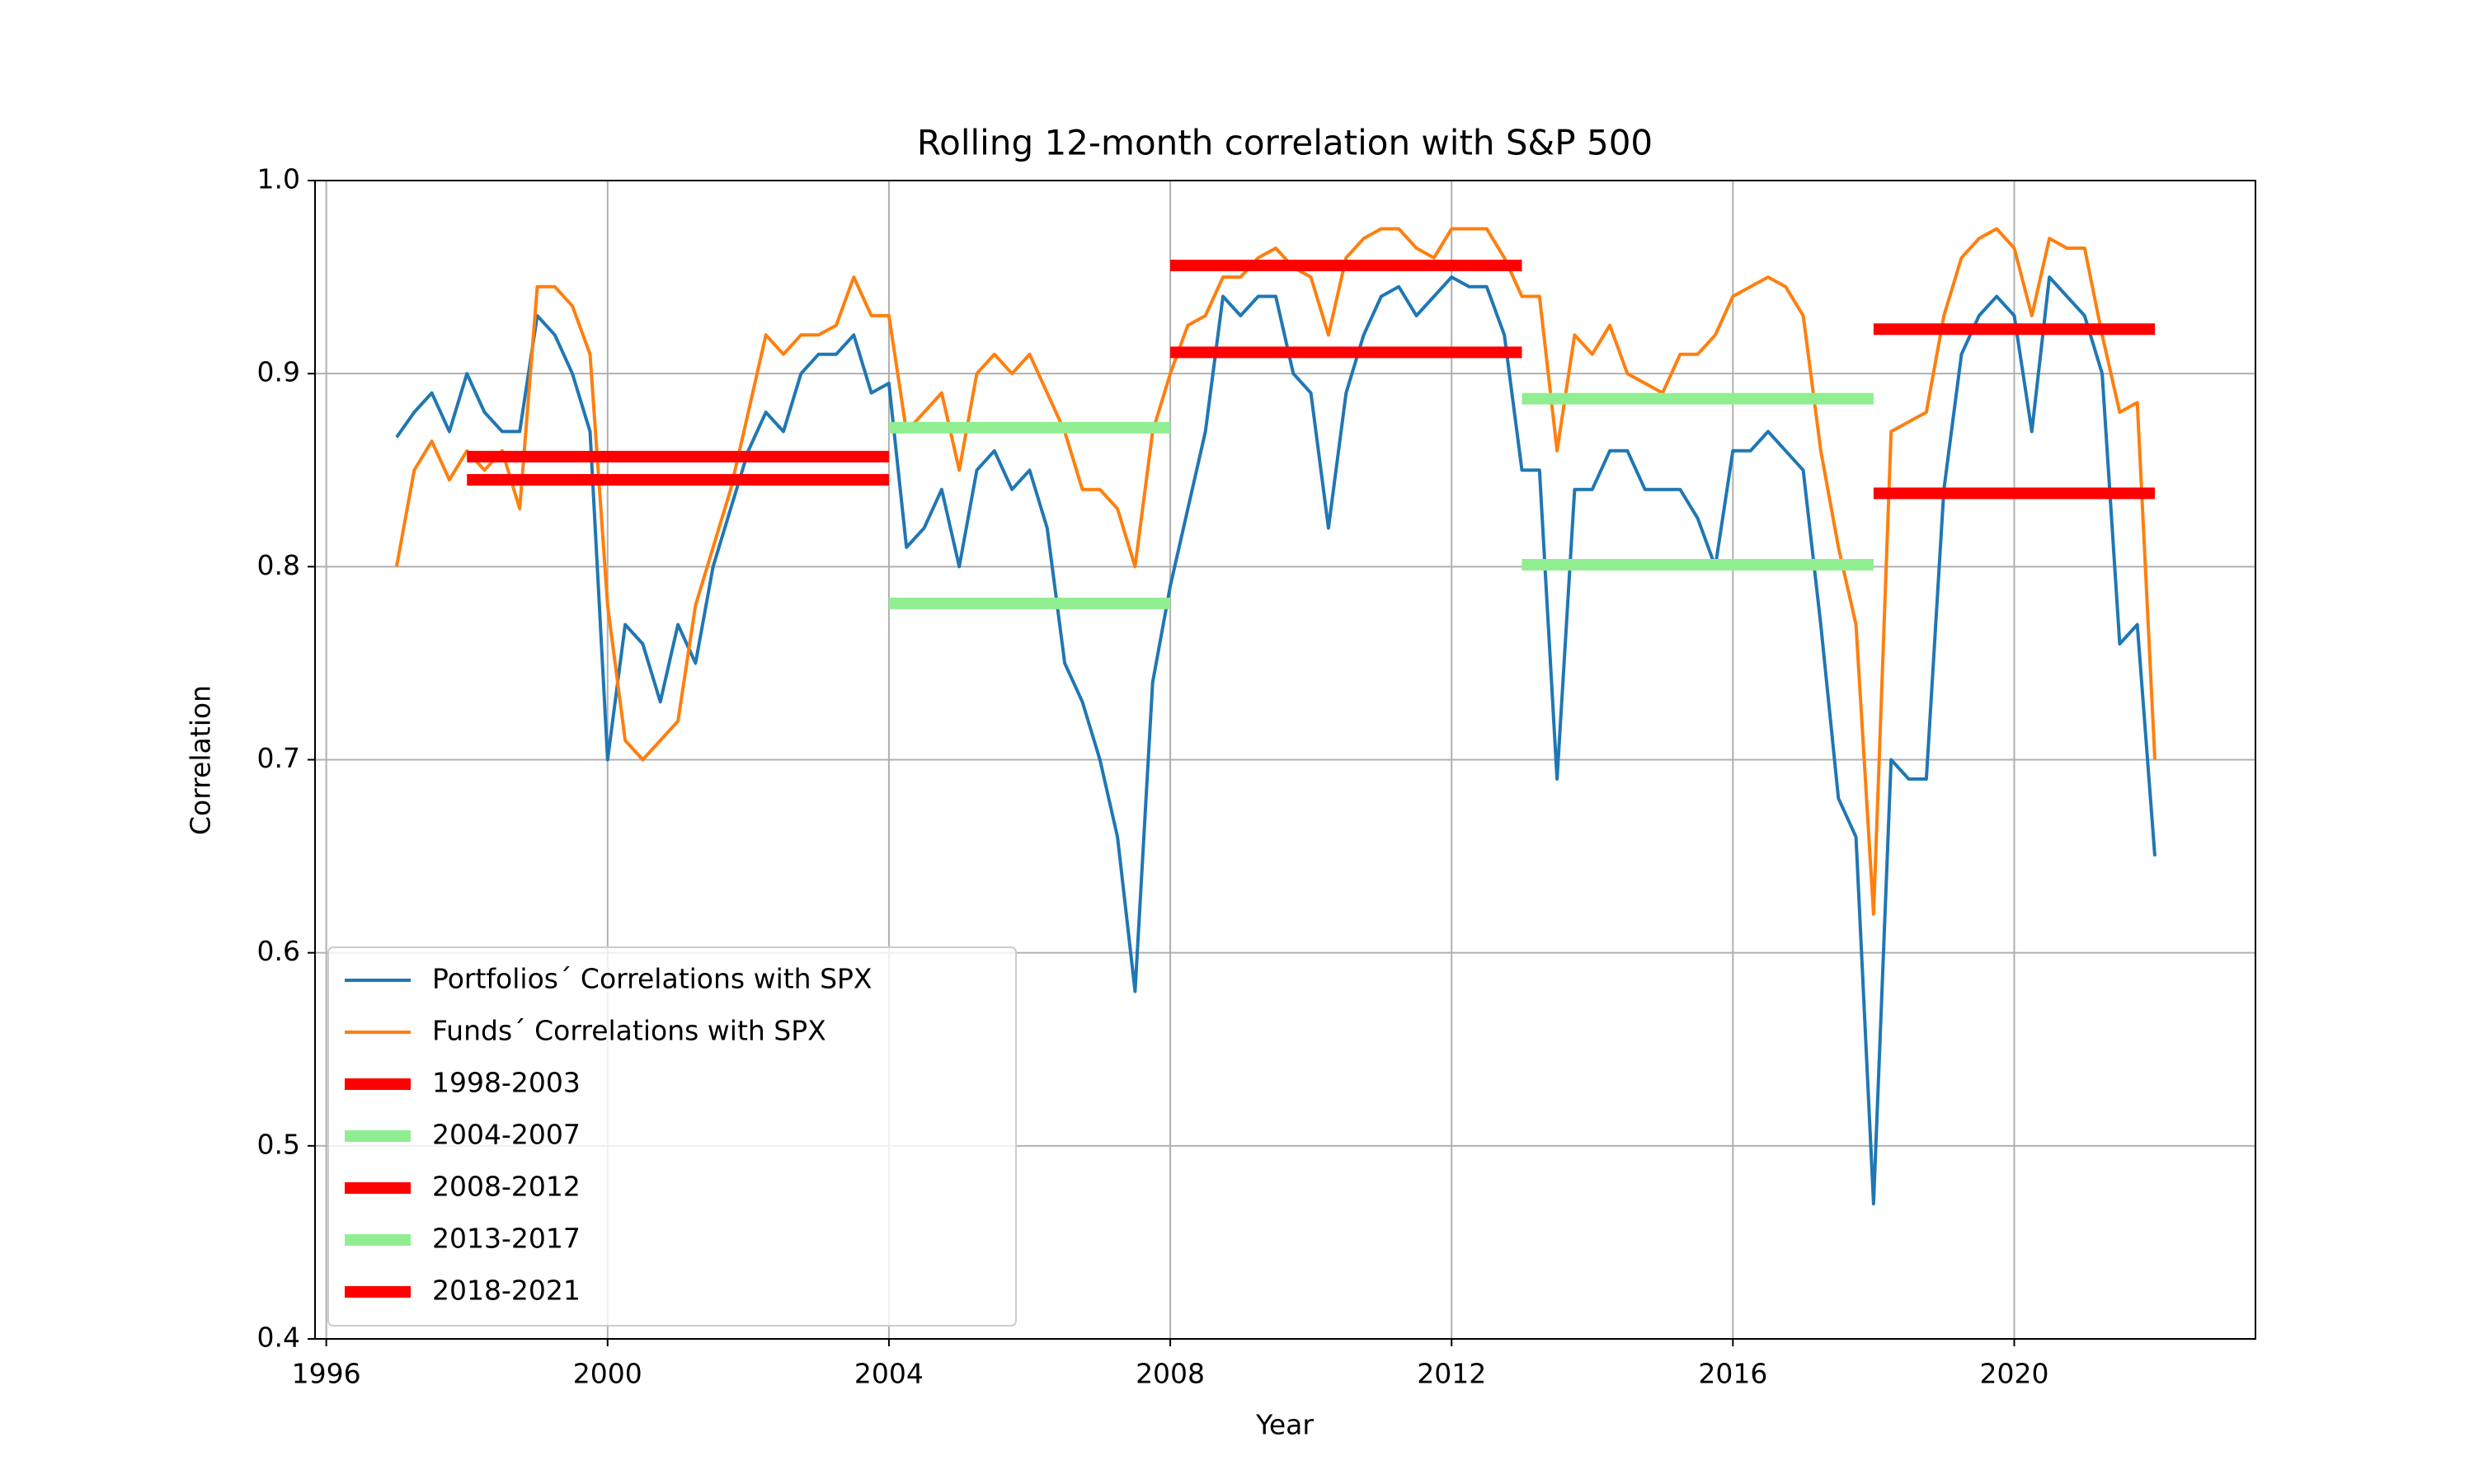 Image resolution: width=2474 pixels, height=1484 pixels. I want to click on legend-label: 2013-2017, so click(506, 1239).